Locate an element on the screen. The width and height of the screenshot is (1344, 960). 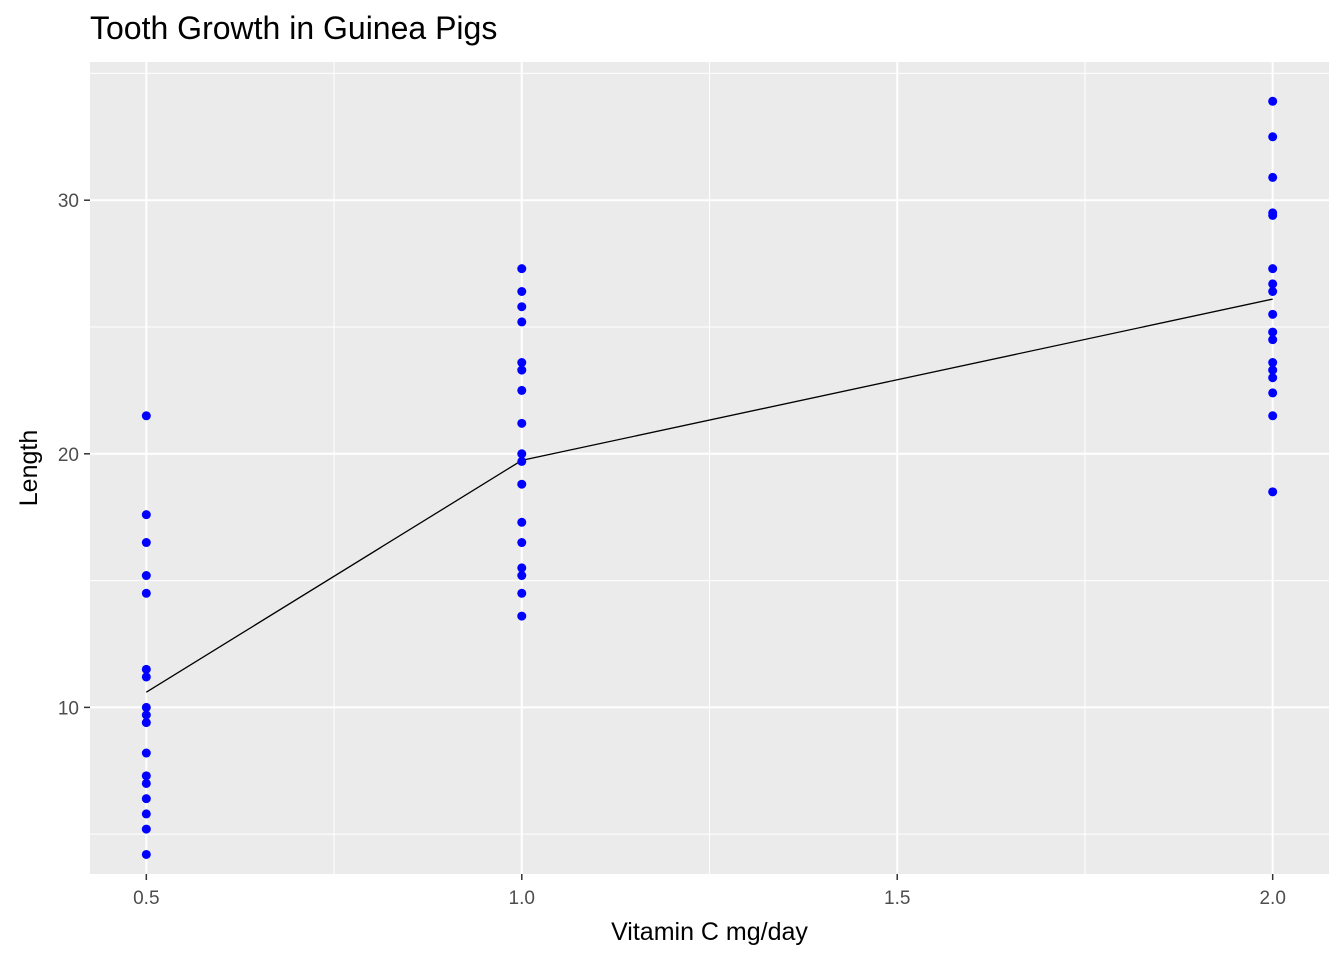
y-tick-label: 10 is located at coordinates (68, 708).